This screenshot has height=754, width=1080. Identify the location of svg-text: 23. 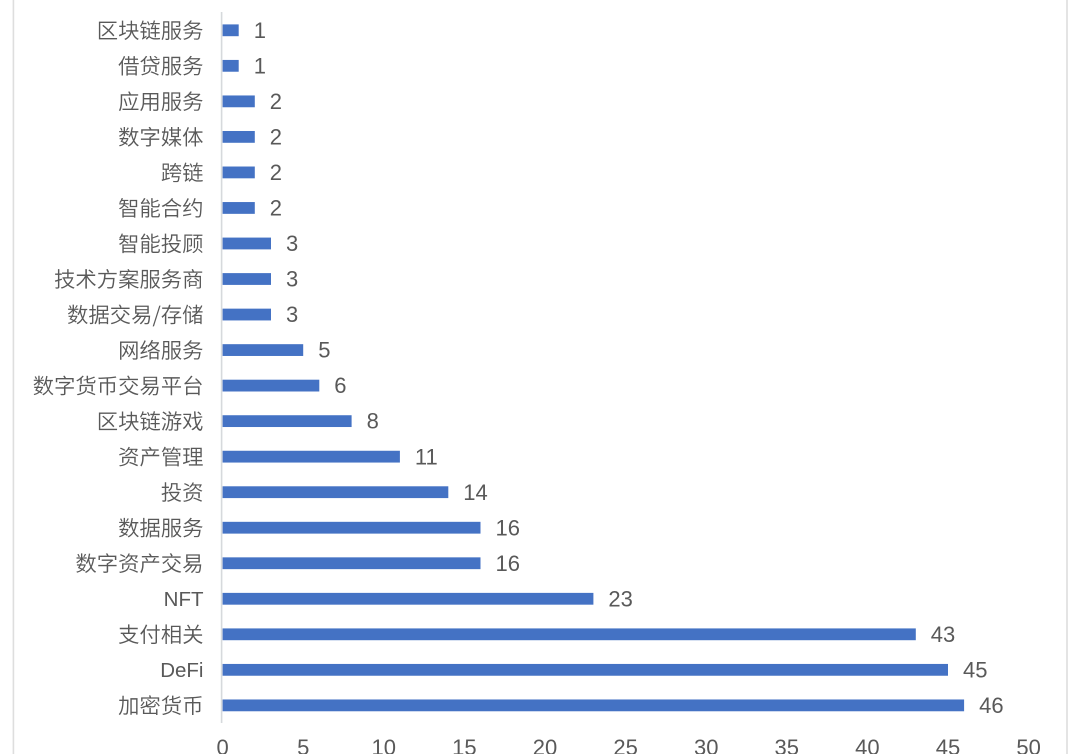
(620, 598).